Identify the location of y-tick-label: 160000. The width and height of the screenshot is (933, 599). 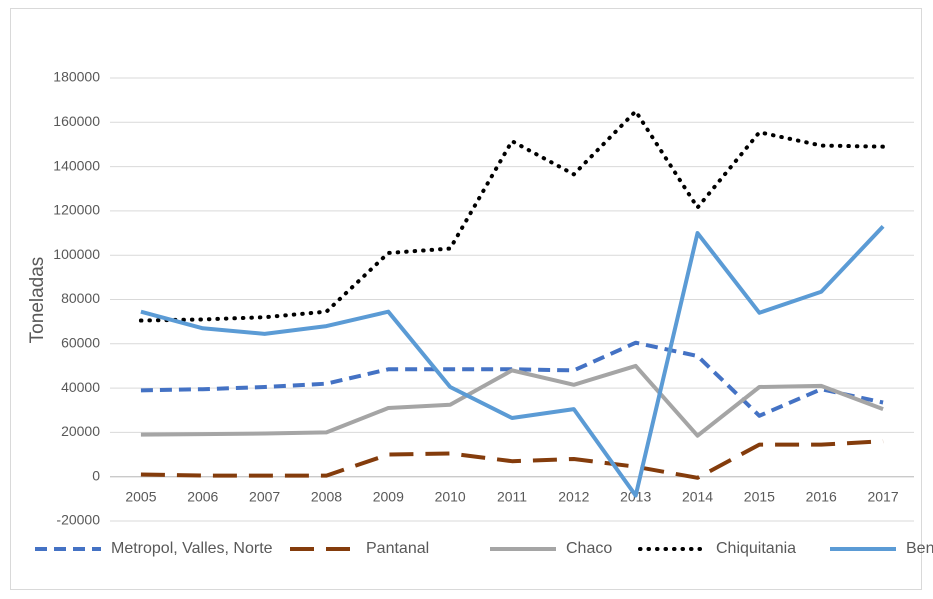
(76, 121).